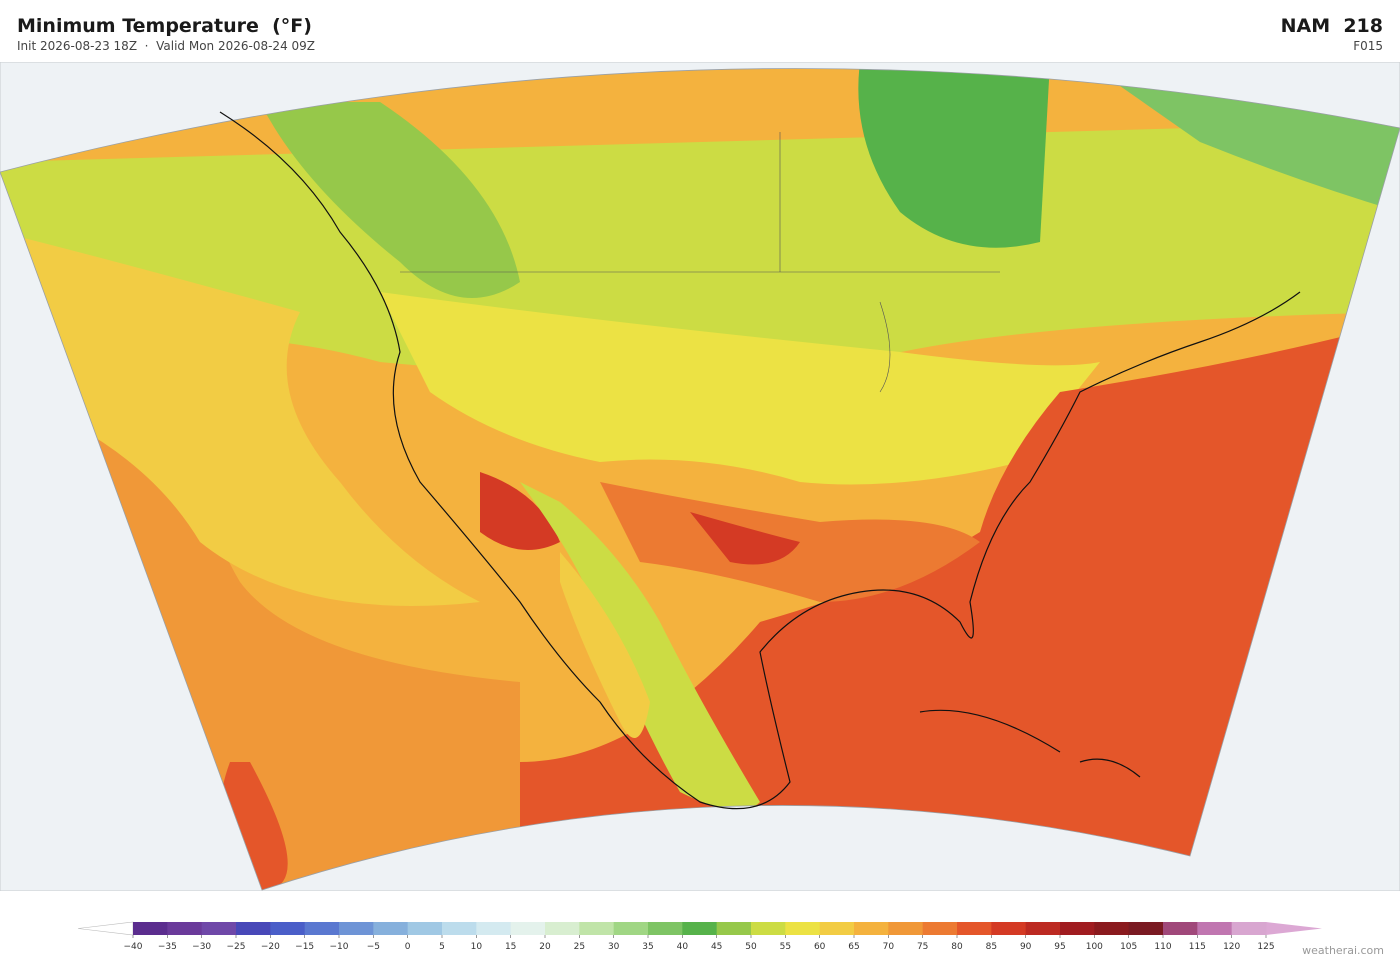  I want to click on colorbar-tick-label: 110, so click(1162, 947).